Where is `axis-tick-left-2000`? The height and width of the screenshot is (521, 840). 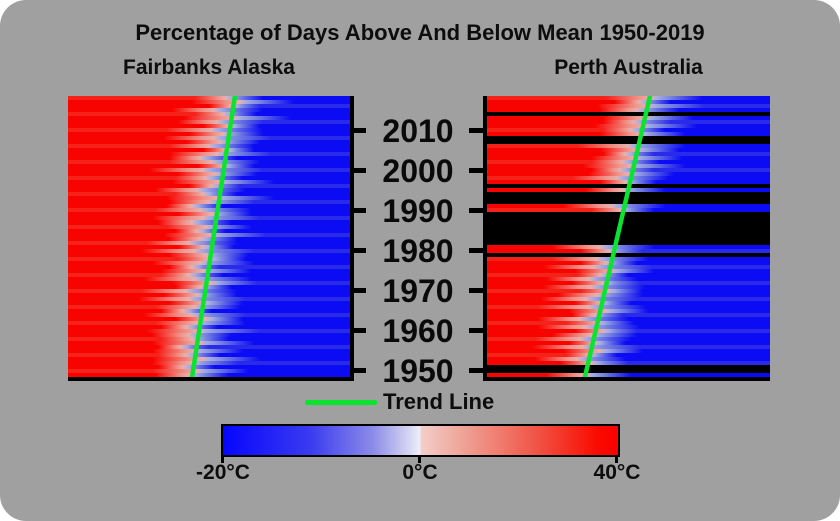 axis-tick-left-2000 is located at coordinates (358, 170).